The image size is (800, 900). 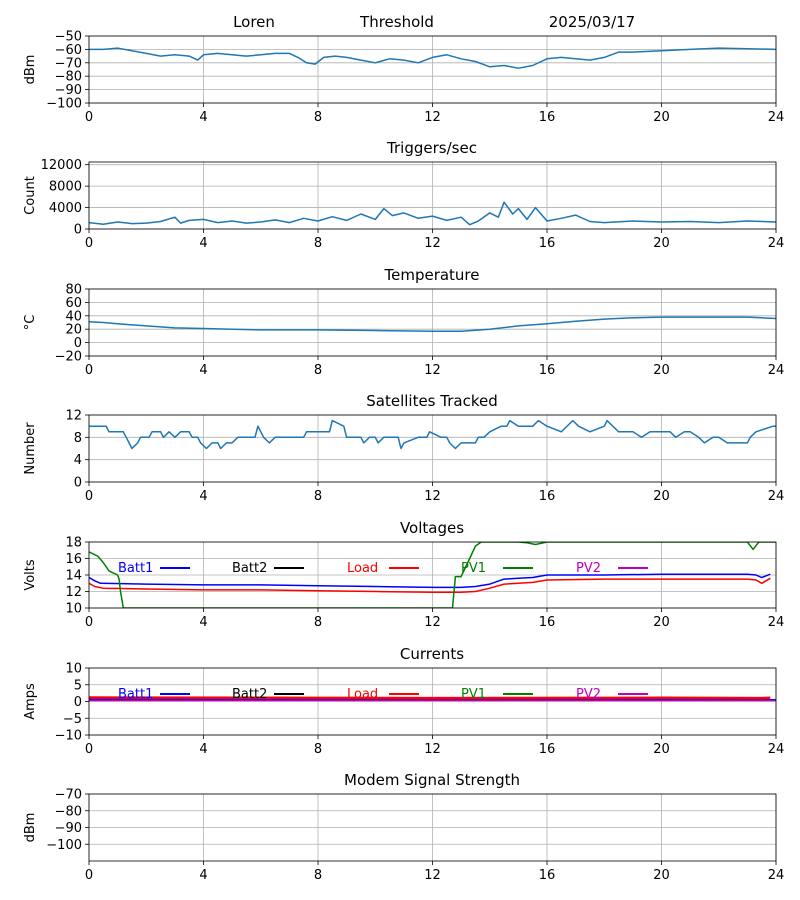 I want to click on chart-panel-threshold: 0 4 8 12 16 20 24 −100−90−80−70−60−50 dBm, so click(x=403, y=78).